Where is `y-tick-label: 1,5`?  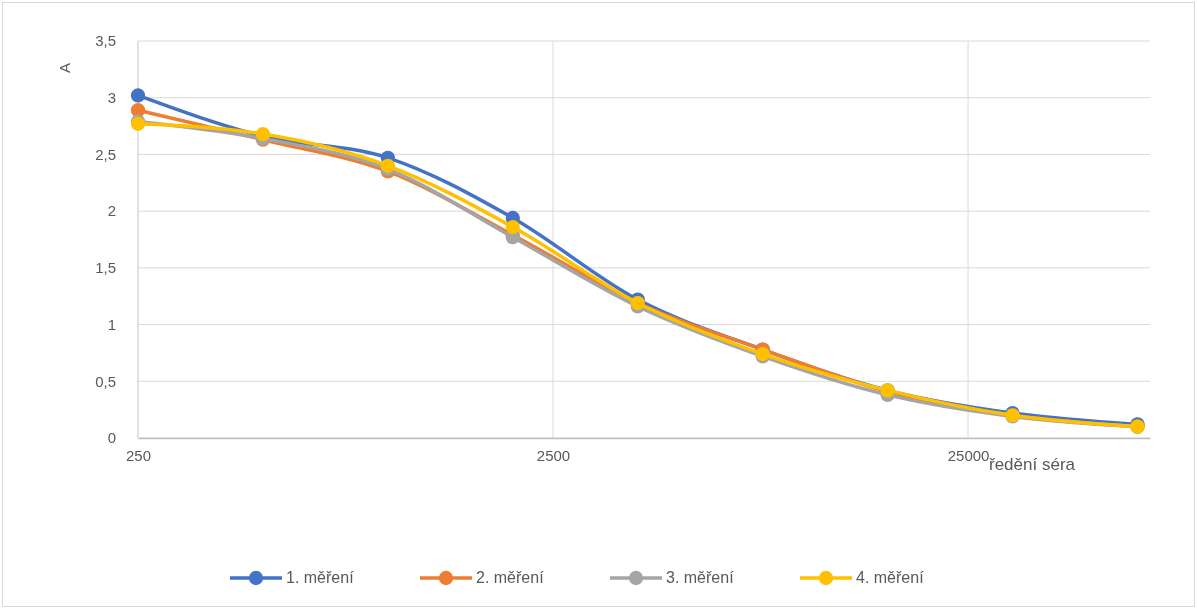
y-tick-label: 1,5 is located at coordinates (105, 268).